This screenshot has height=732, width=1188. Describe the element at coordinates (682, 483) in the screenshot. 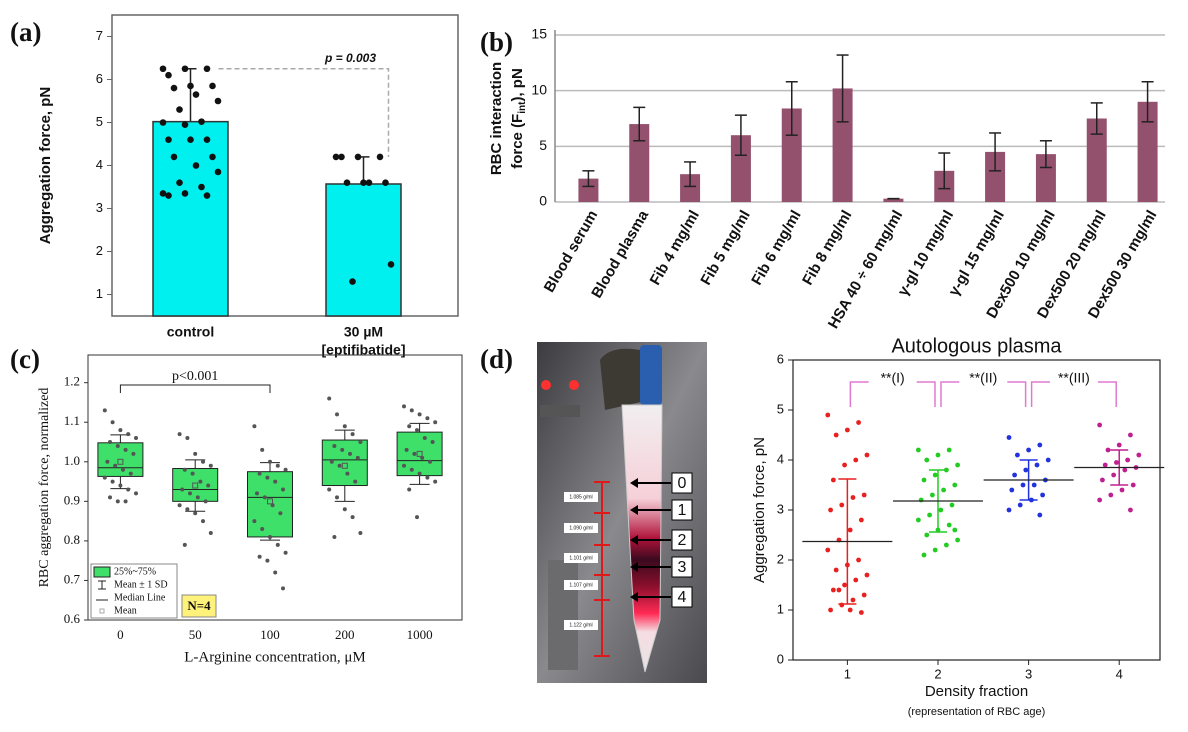

I see `fraction-label: 0` at that location.